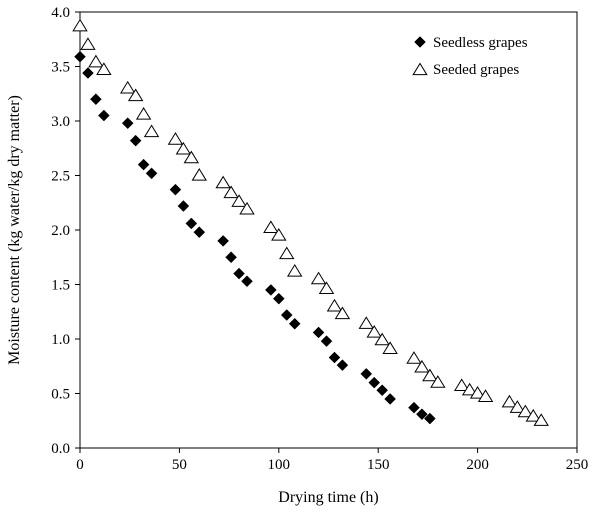  I want to click on legend: Seedless grapes Seeded grapes, so click(470, 56).